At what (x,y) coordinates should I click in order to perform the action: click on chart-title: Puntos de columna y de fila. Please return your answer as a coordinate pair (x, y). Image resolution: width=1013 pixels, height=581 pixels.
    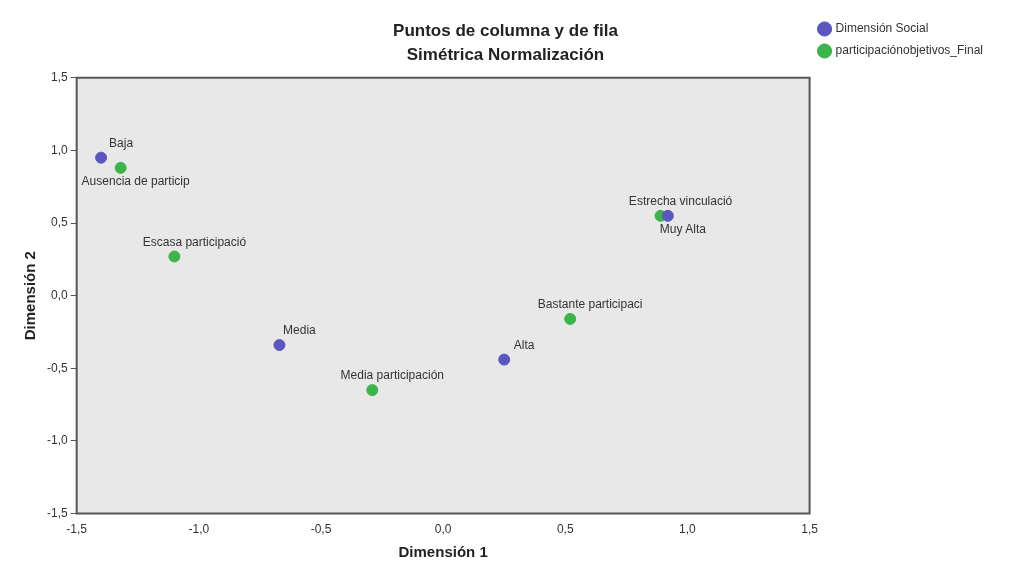
    Looking at the image, I should click on (506, 30).